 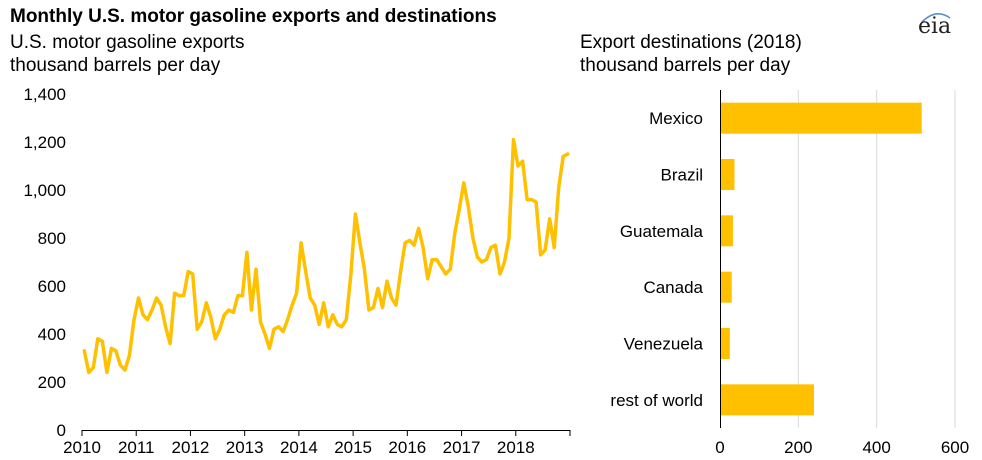 What do you see at coordinates (664, 344) in the screenshot?
I see `bar-category-label: Venezuela` at bounding box center [664, 344].